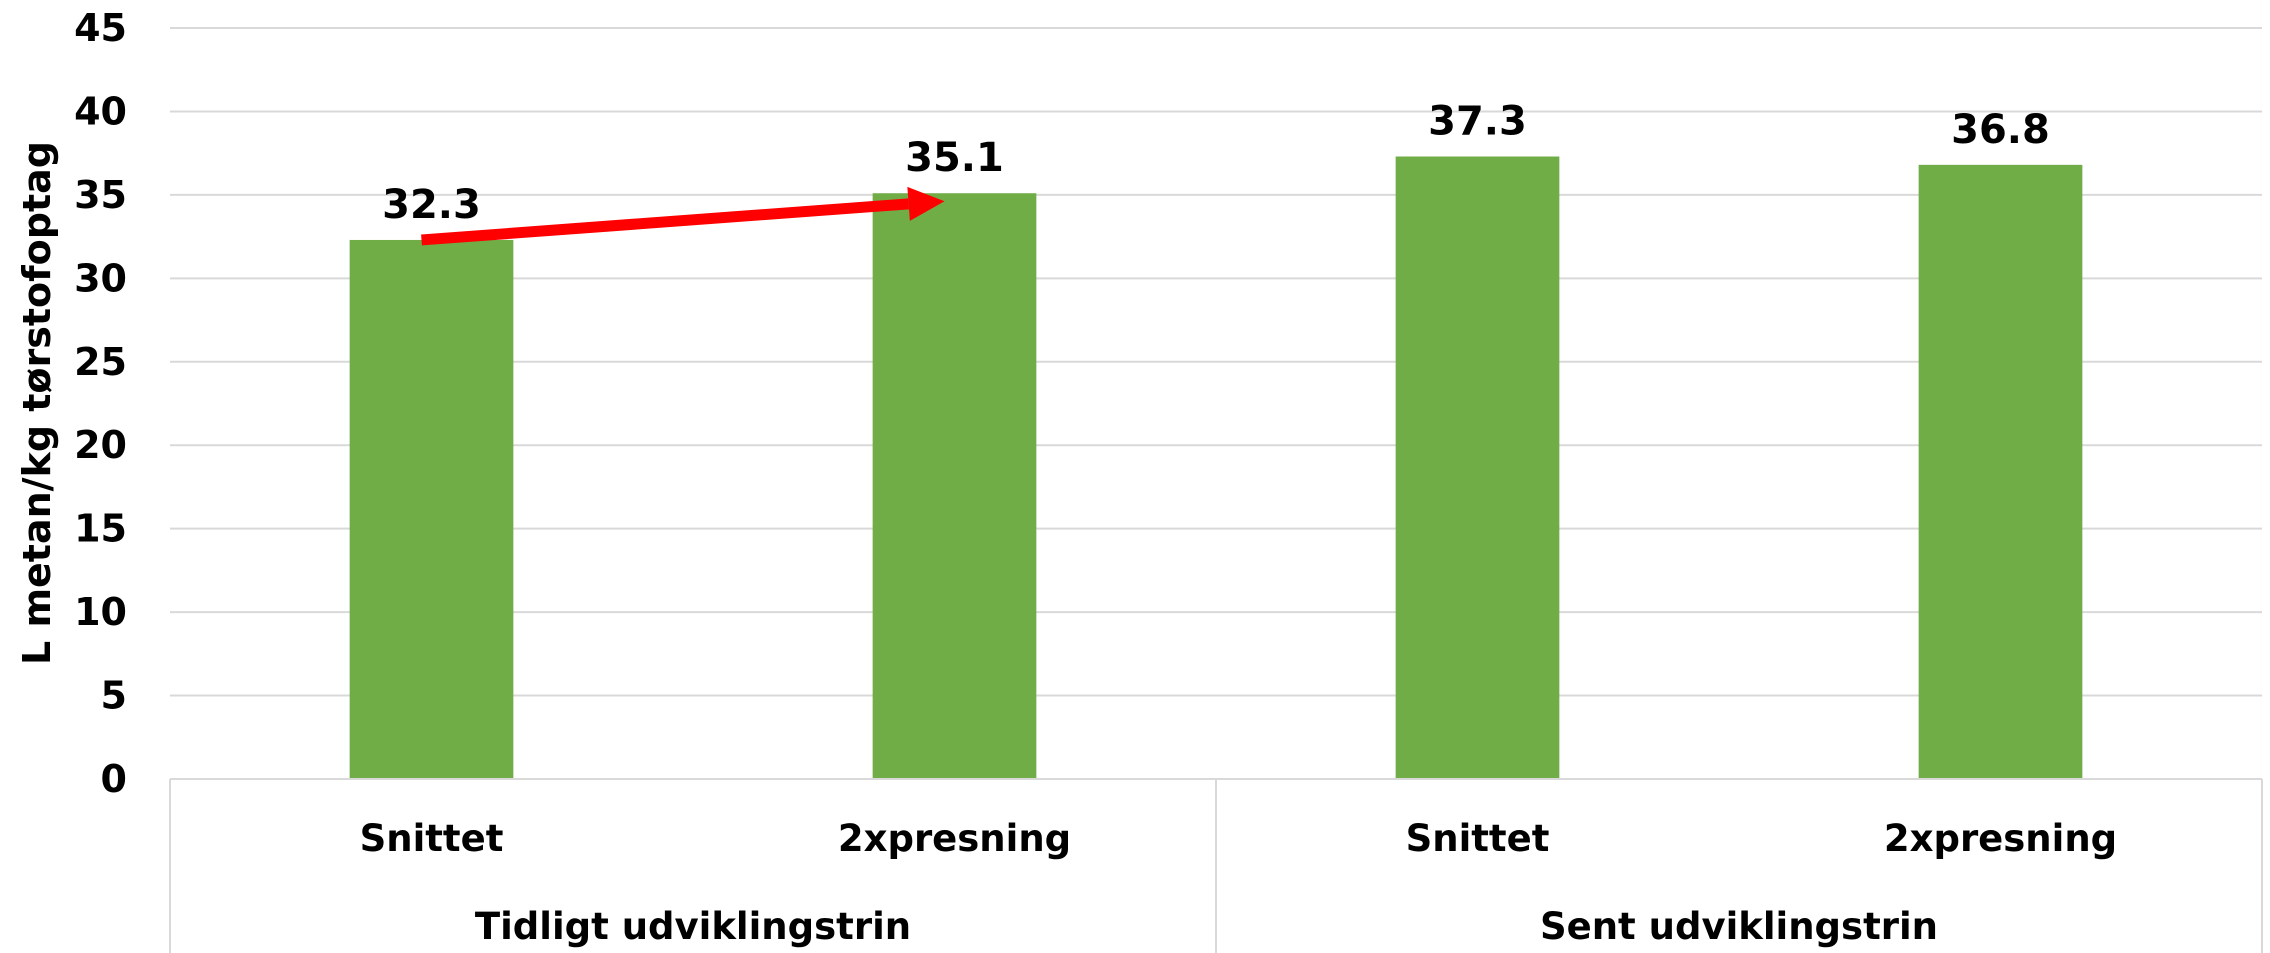 Image resolution: width=2270 pixels, height=953 pixels. I want to click on y-tick-label: 20, so click(100, 445).